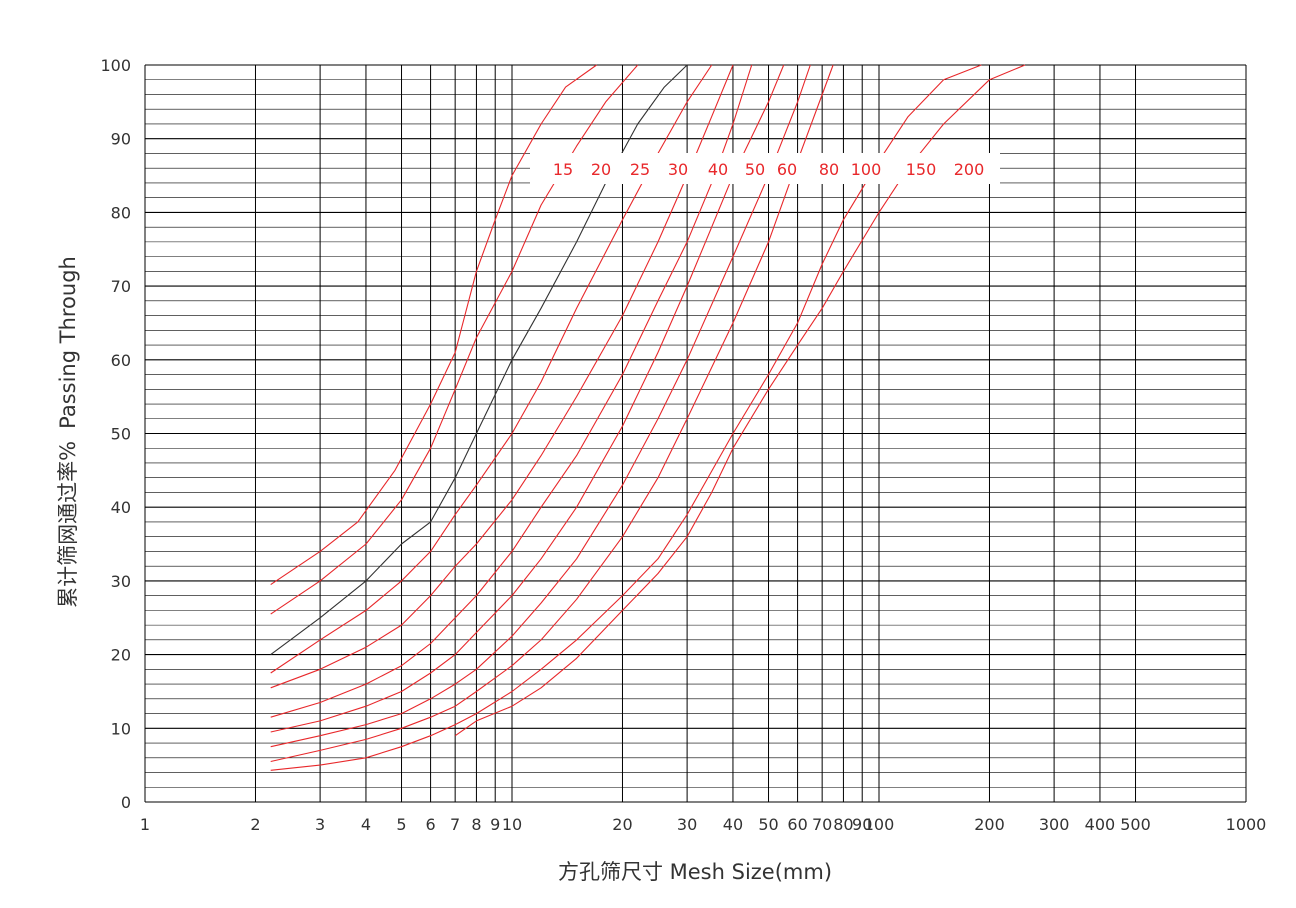 The height and width of the screenshot is (908, 1296). I want to click on x-tick-label: 80, so click(843, 824).